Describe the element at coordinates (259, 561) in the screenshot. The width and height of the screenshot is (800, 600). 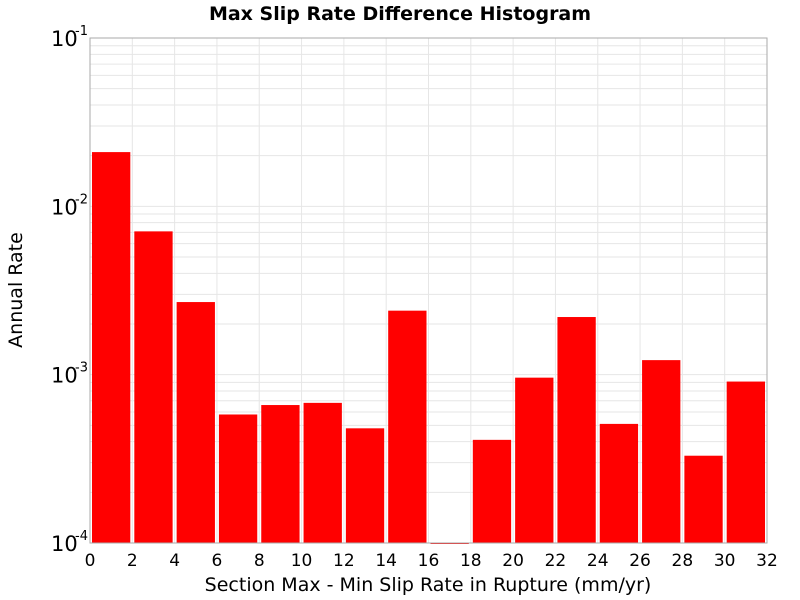
I see `x-tick-label: 8` at that location.